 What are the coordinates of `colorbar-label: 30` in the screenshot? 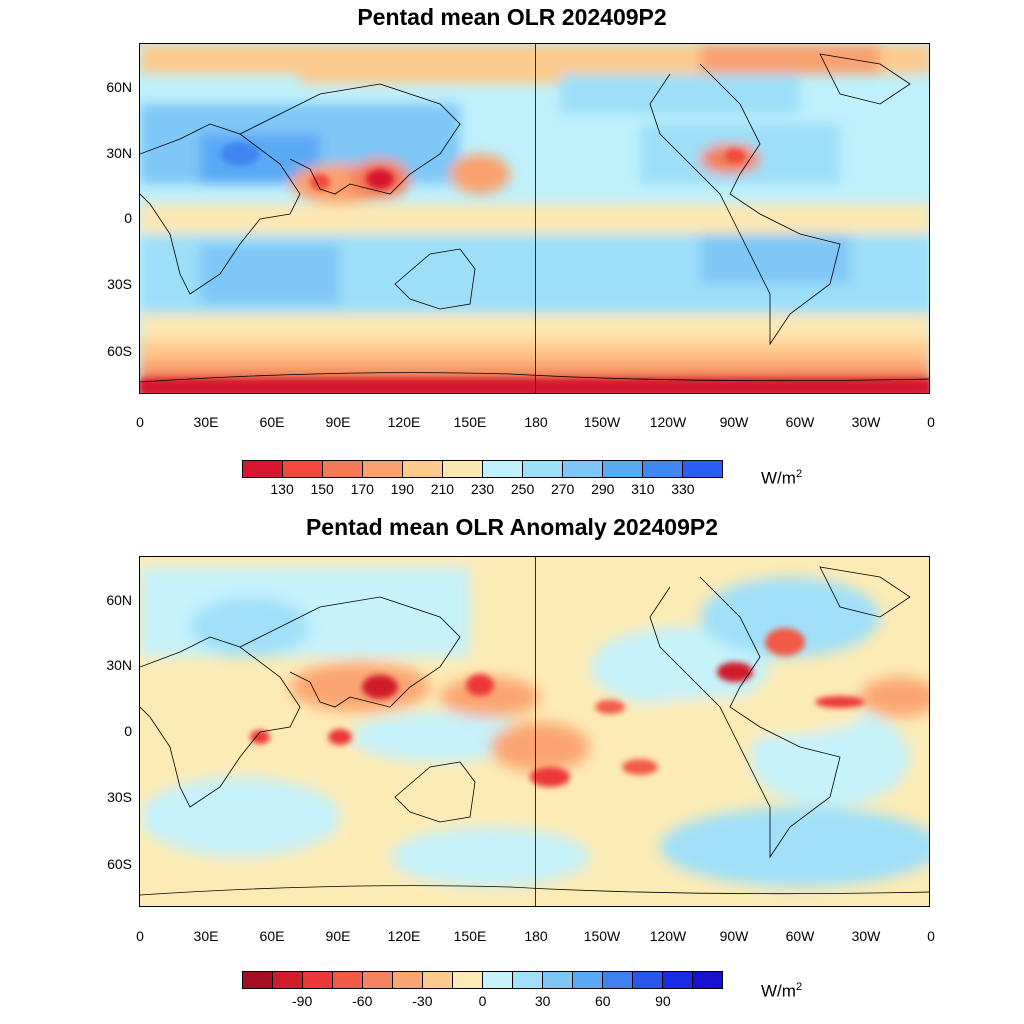 It's located at (542, 1001).